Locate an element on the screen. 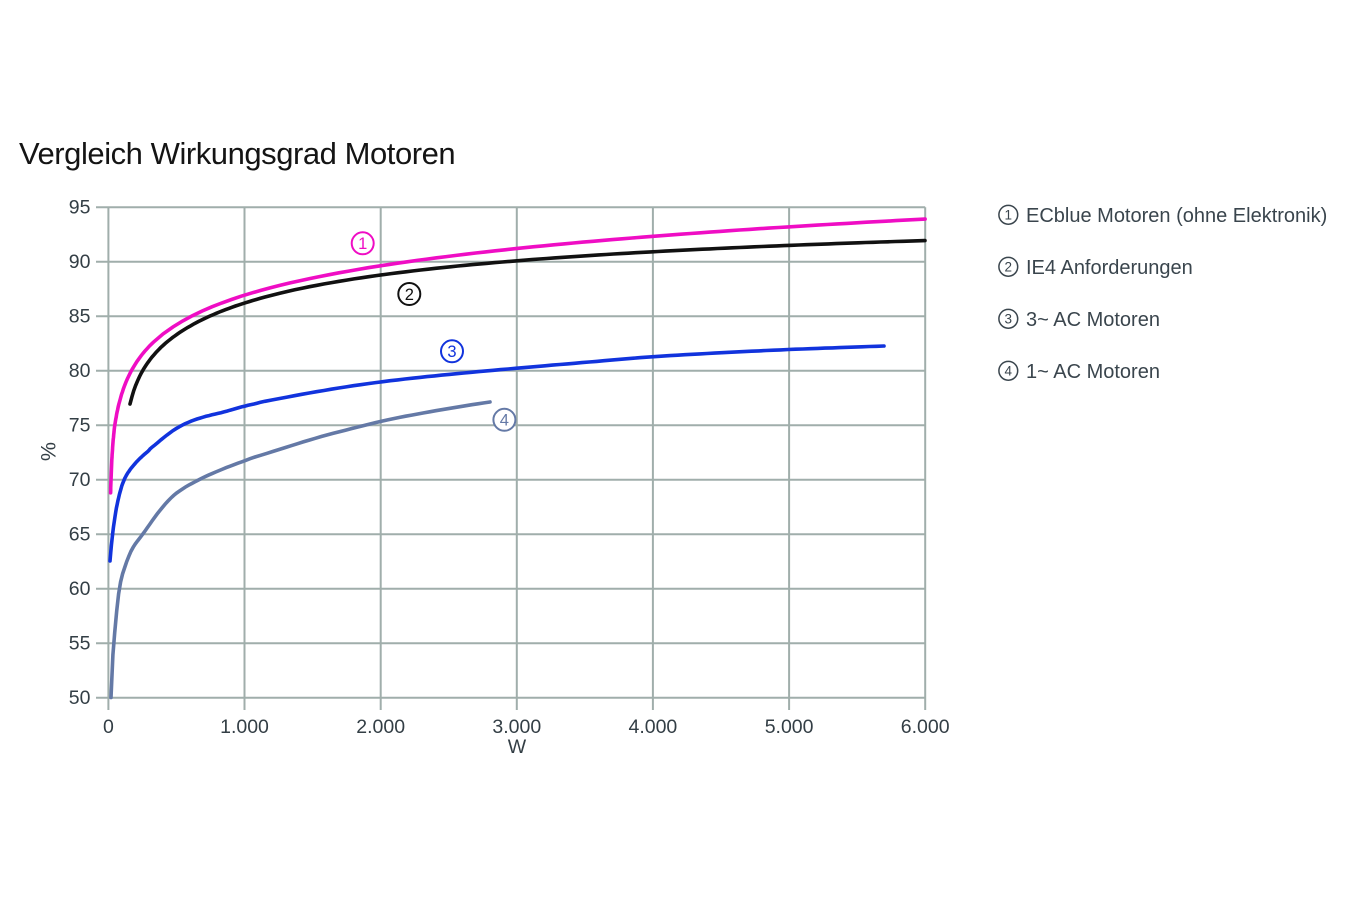 This screenshot has width=1350, height=905. svg-text: 70 is located at coordinates (80, 480).